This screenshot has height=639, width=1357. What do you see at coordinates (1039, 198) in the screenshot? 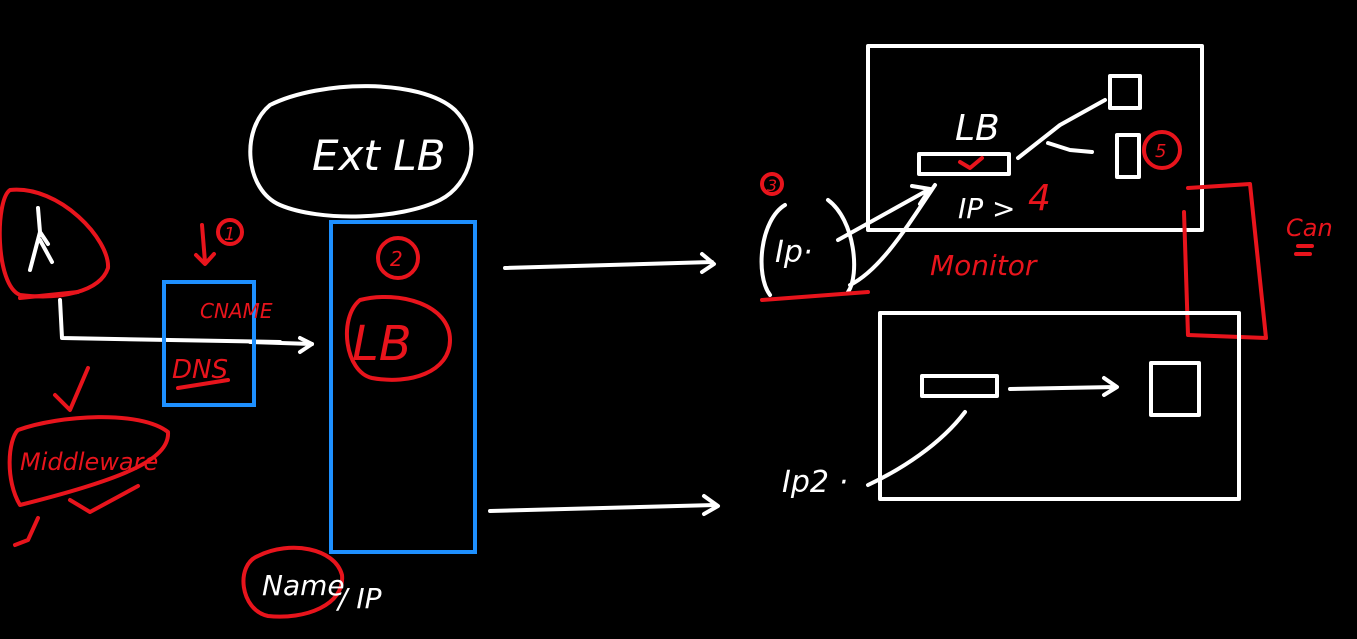
I see `ip-gt-value: 4` at bounding box center [1039, 198].